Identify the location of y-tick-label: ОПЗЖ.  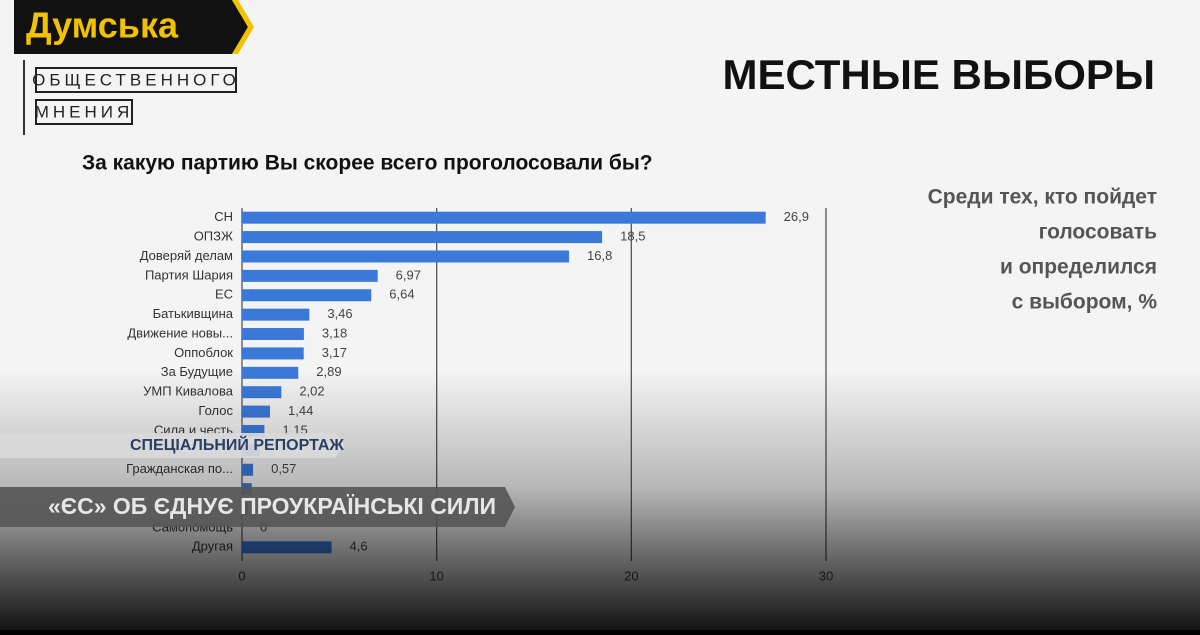
(213, 236).